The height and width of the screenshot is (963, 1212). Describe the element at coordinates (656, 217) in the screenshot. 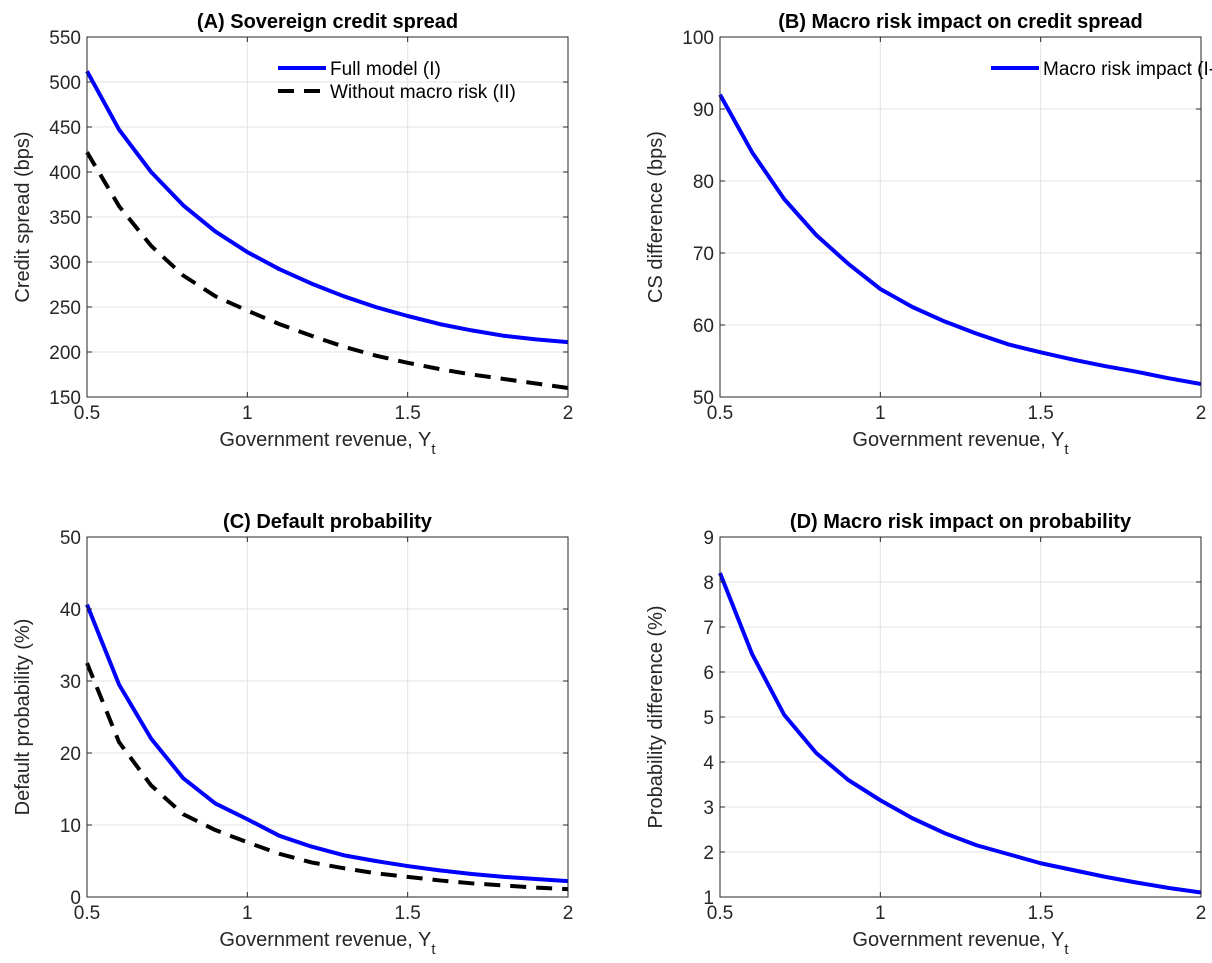

I see `y-axis-label-b: CS difference (bps)` at that location.